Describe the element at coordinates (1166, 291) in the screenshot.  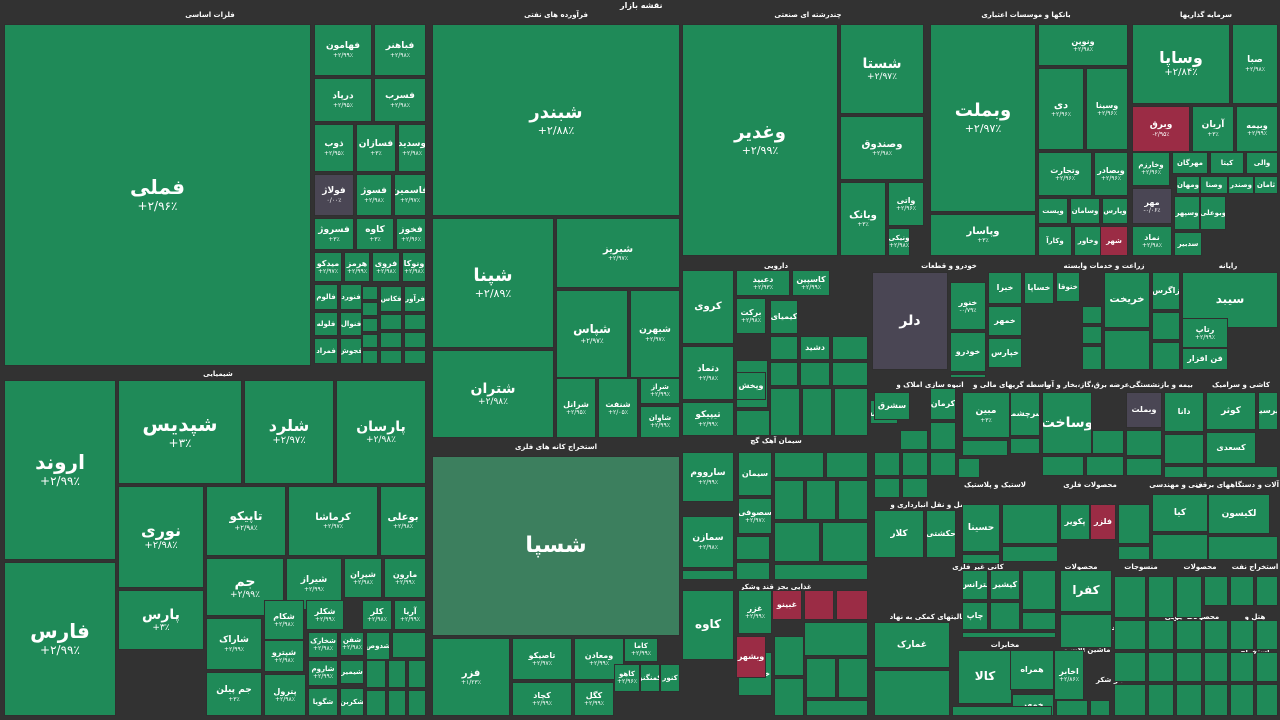
I see `stock-tile: زاگرس` at that location.